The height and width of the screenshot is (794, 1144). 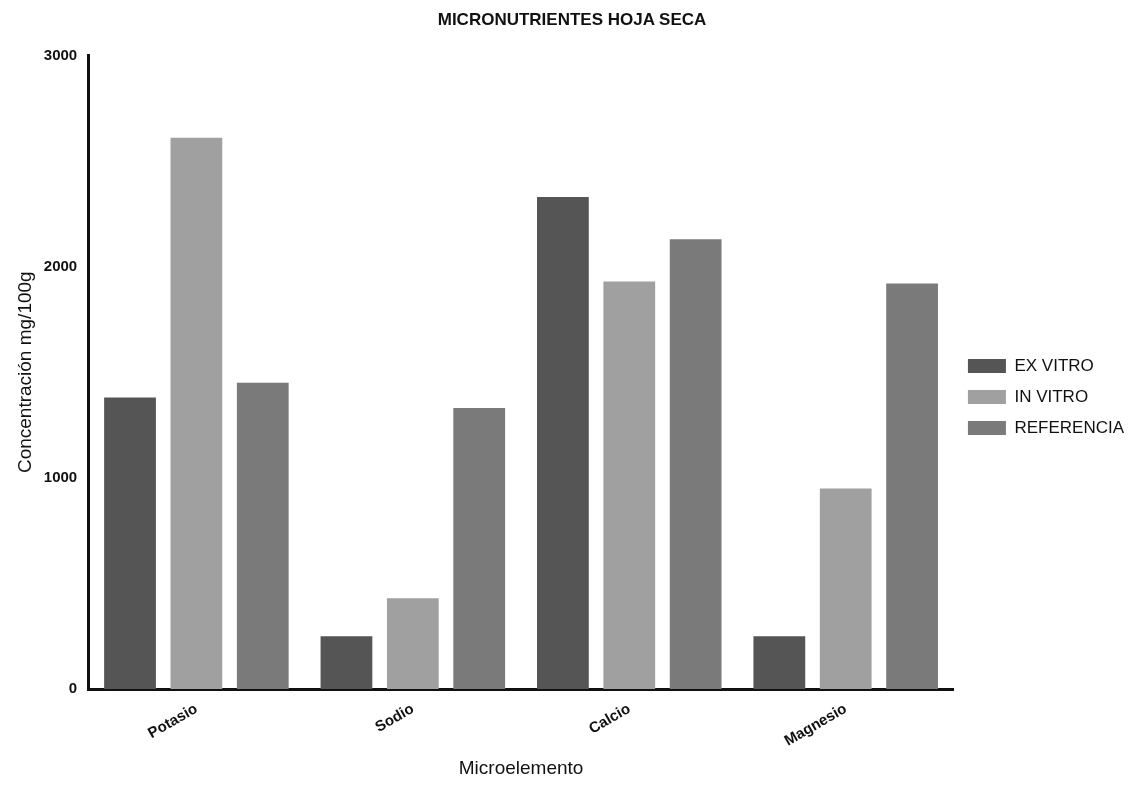 I want to click on y-tick-label: 1000, so click(x=60, y=476).